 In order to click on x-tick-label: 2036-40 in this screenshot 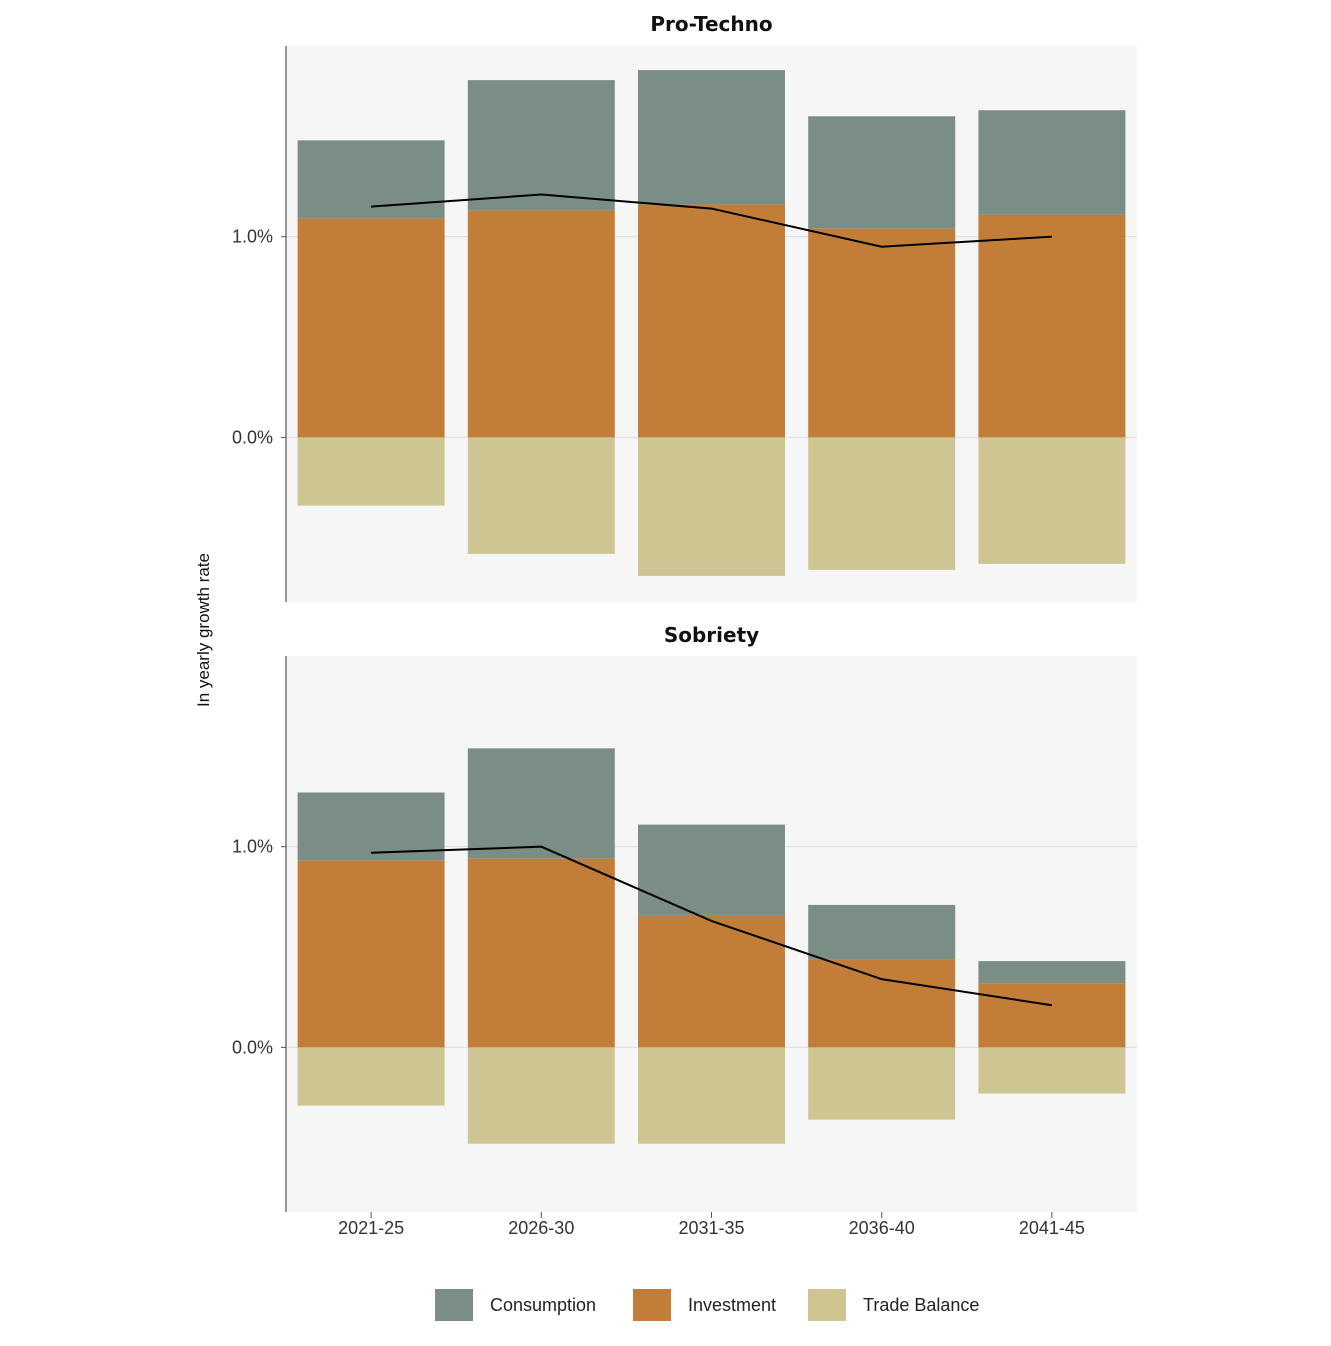, I will do `click(882, 1228)`.